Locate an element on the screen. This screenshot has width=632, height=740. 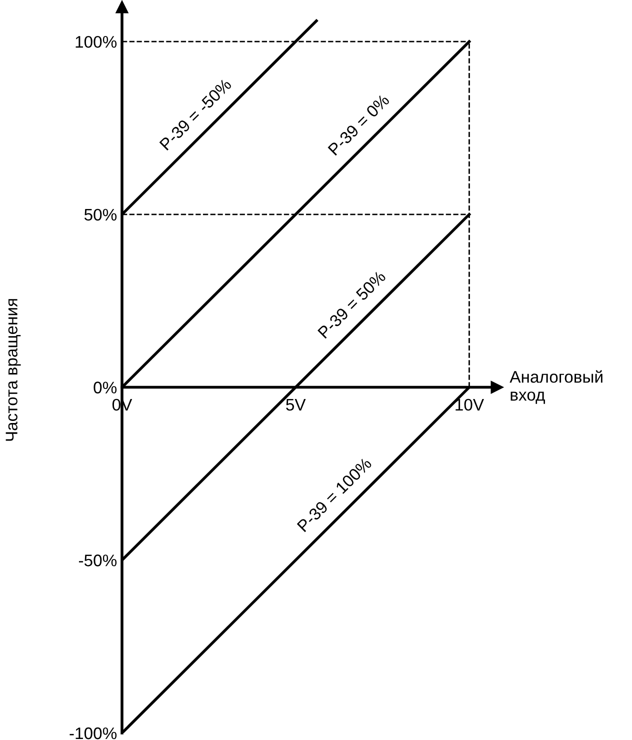
y-axis-title: Частота вращения is located at coordinates (13, 370).